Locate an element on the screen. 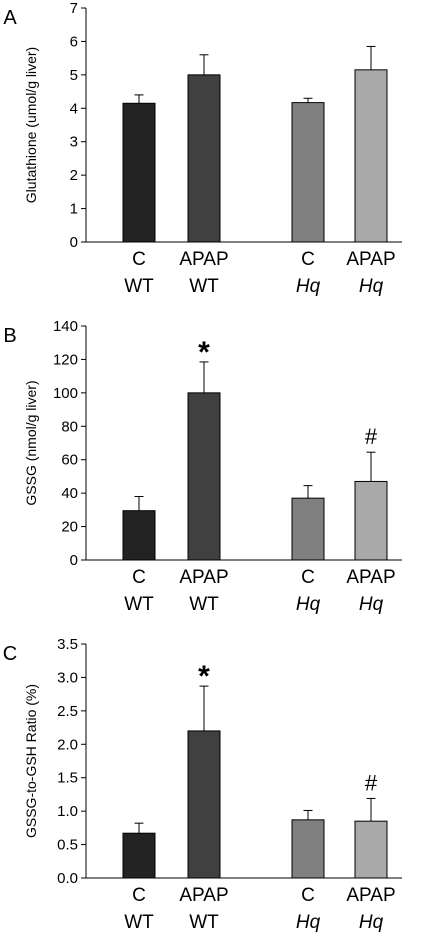  y-axis-label: GSSG (nmol/g liver) is located at coordinates (31, 442).